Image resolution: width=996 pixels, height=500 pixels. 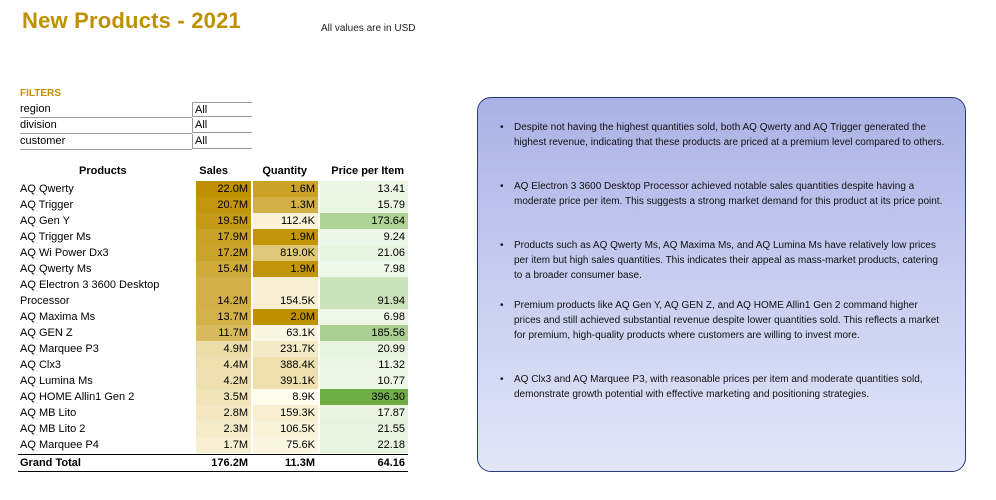 What do you see at coordinates (364, 253) in the screenshot?
I see `price-cell: 21.06` at bounding box center [364, 253].